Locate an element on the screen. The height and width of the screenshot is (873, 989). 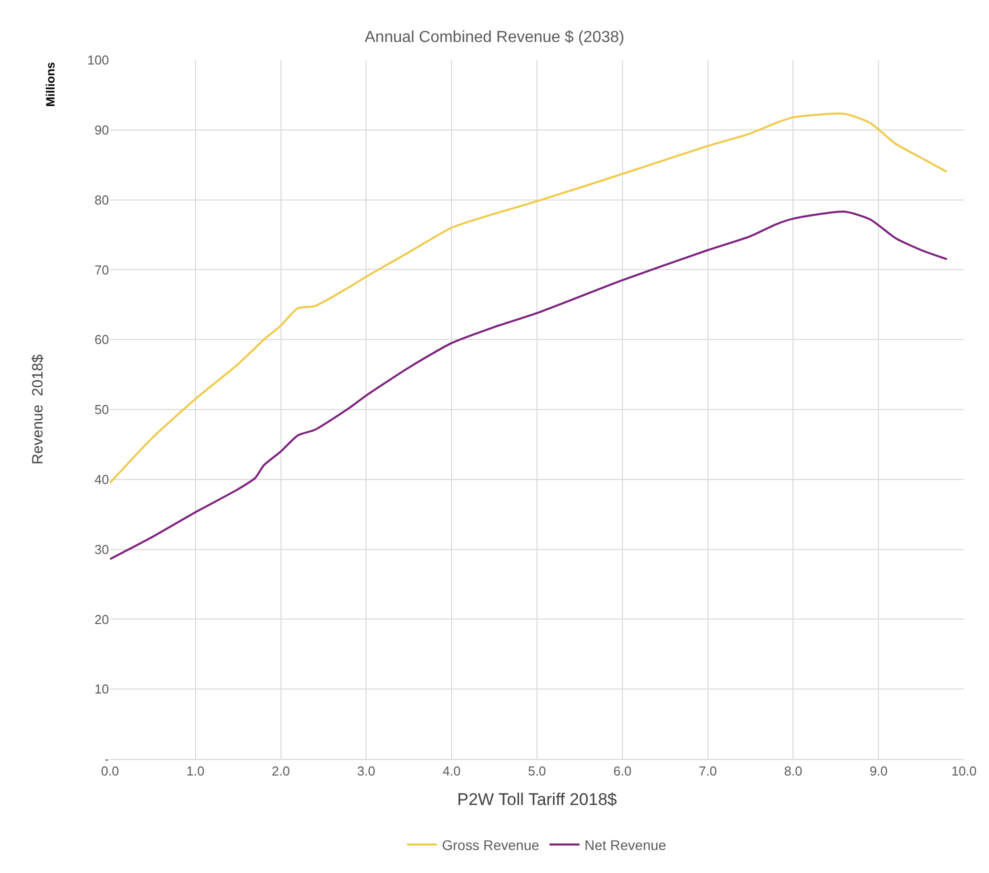
legend-label: Net Revenue is located at coordinates (625, 844).